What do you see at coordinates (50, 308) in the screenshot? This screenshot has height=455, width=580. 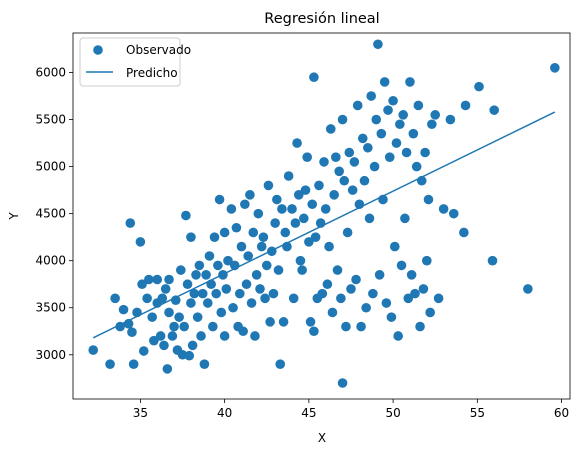 I see `y-tick-label: 3500` at bounding box center [50, 308].